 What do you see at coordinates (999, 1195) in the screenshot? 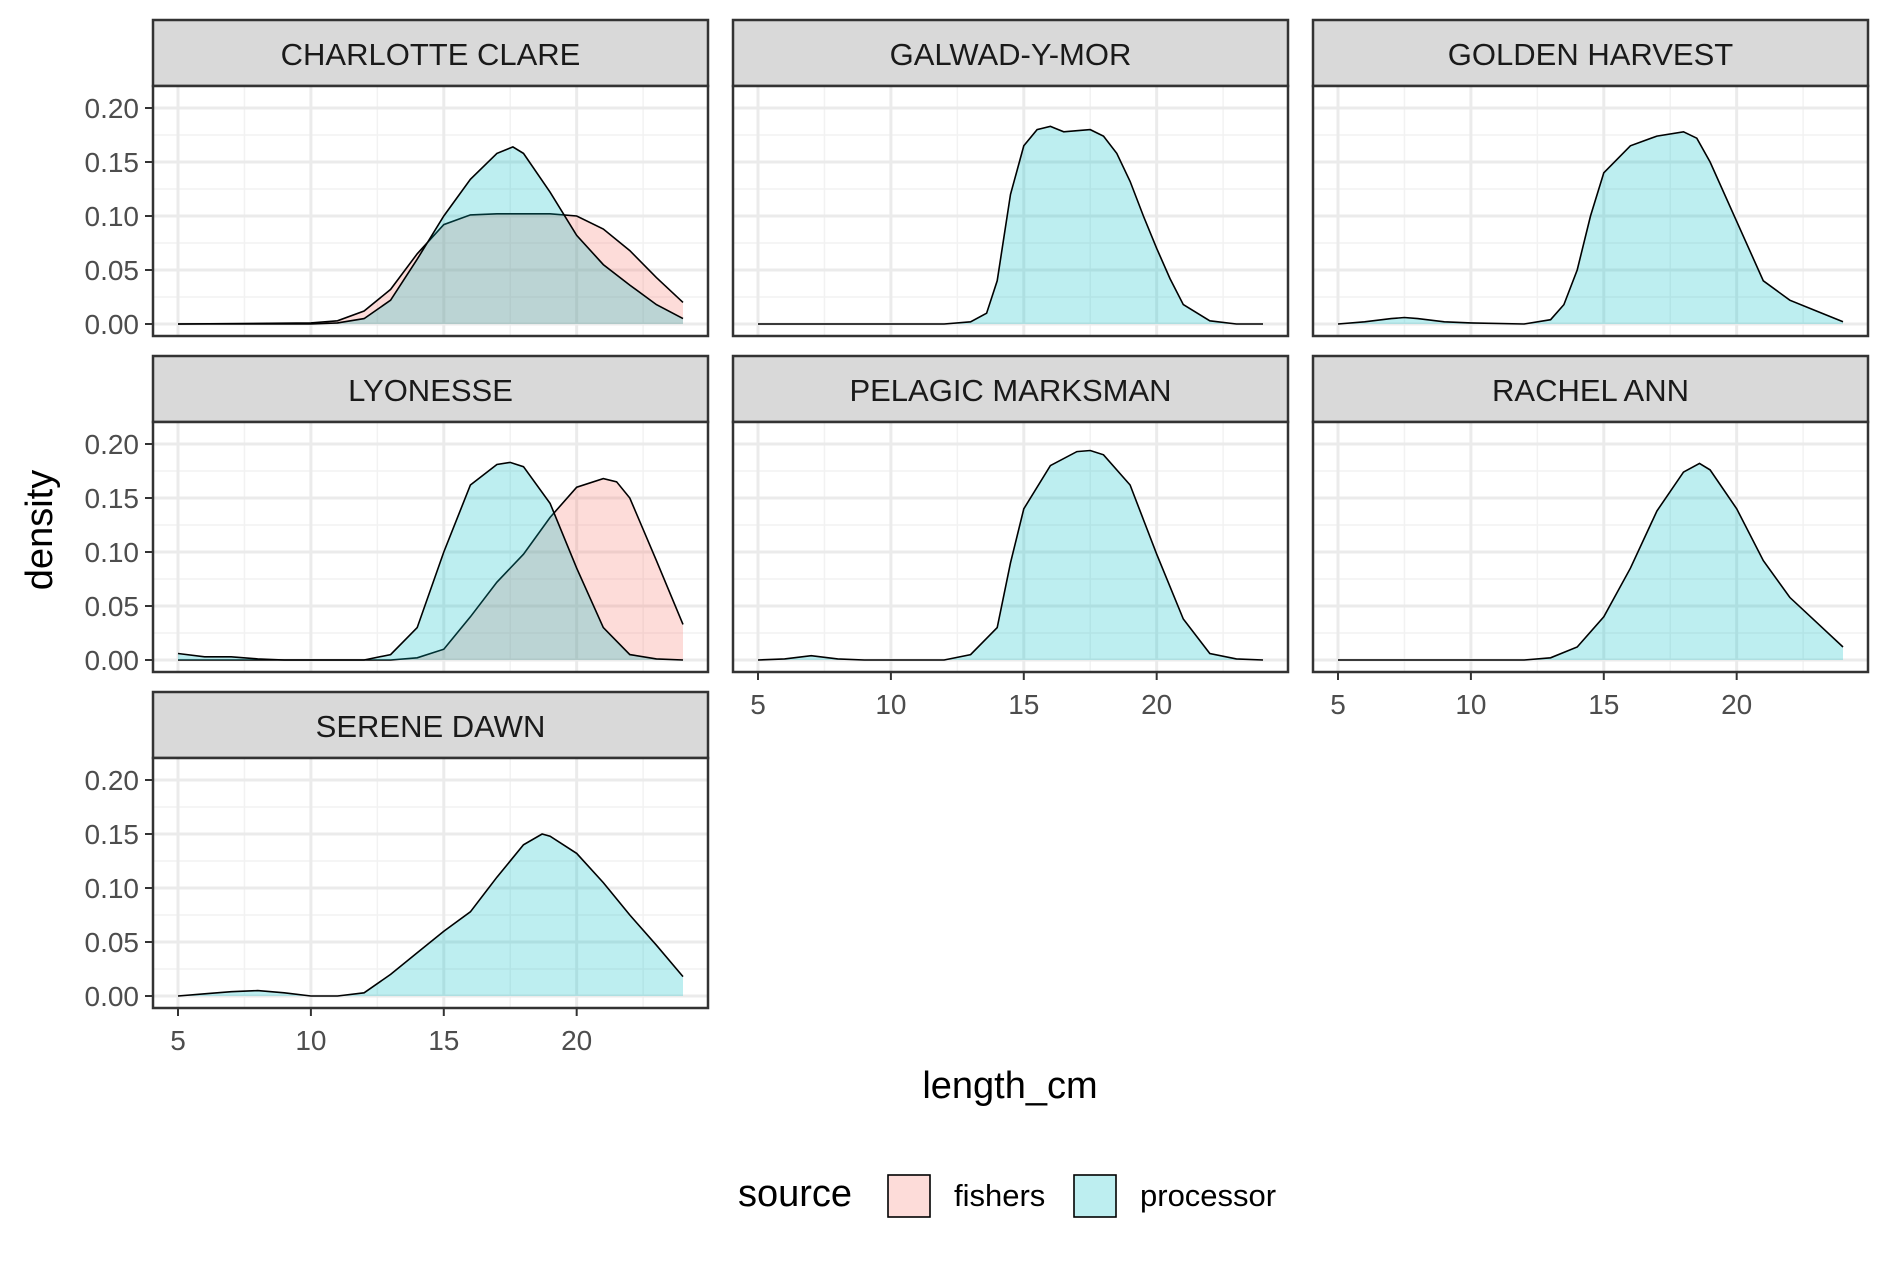
I see `legend-label-fishers: fishers` at bounding box center [999, 1195].